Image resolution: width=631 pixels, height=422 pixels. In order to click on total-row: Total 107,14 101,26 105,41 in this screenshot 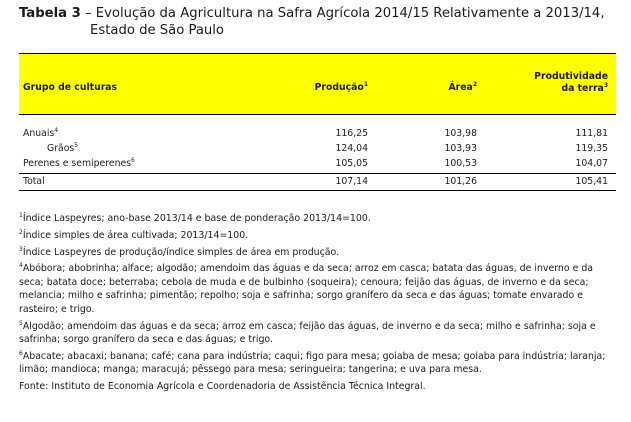, I will do `click(317, 182)`.